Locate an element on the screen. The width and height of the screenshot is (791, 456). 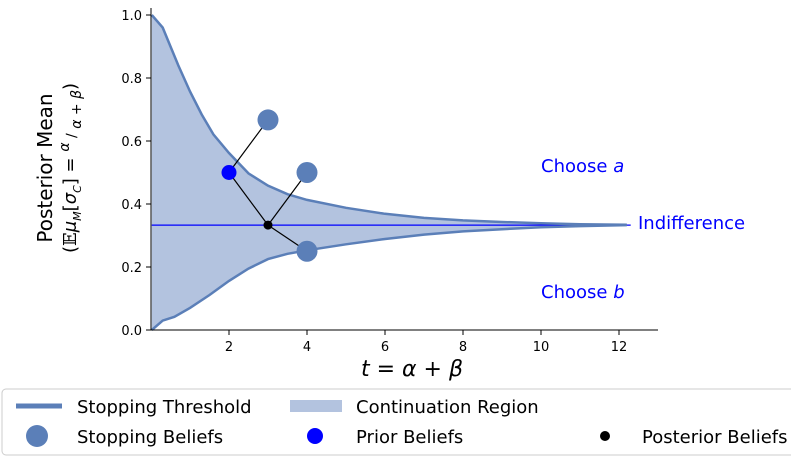
indifference-annotation: Indifference is located at coordinates (691, 223).